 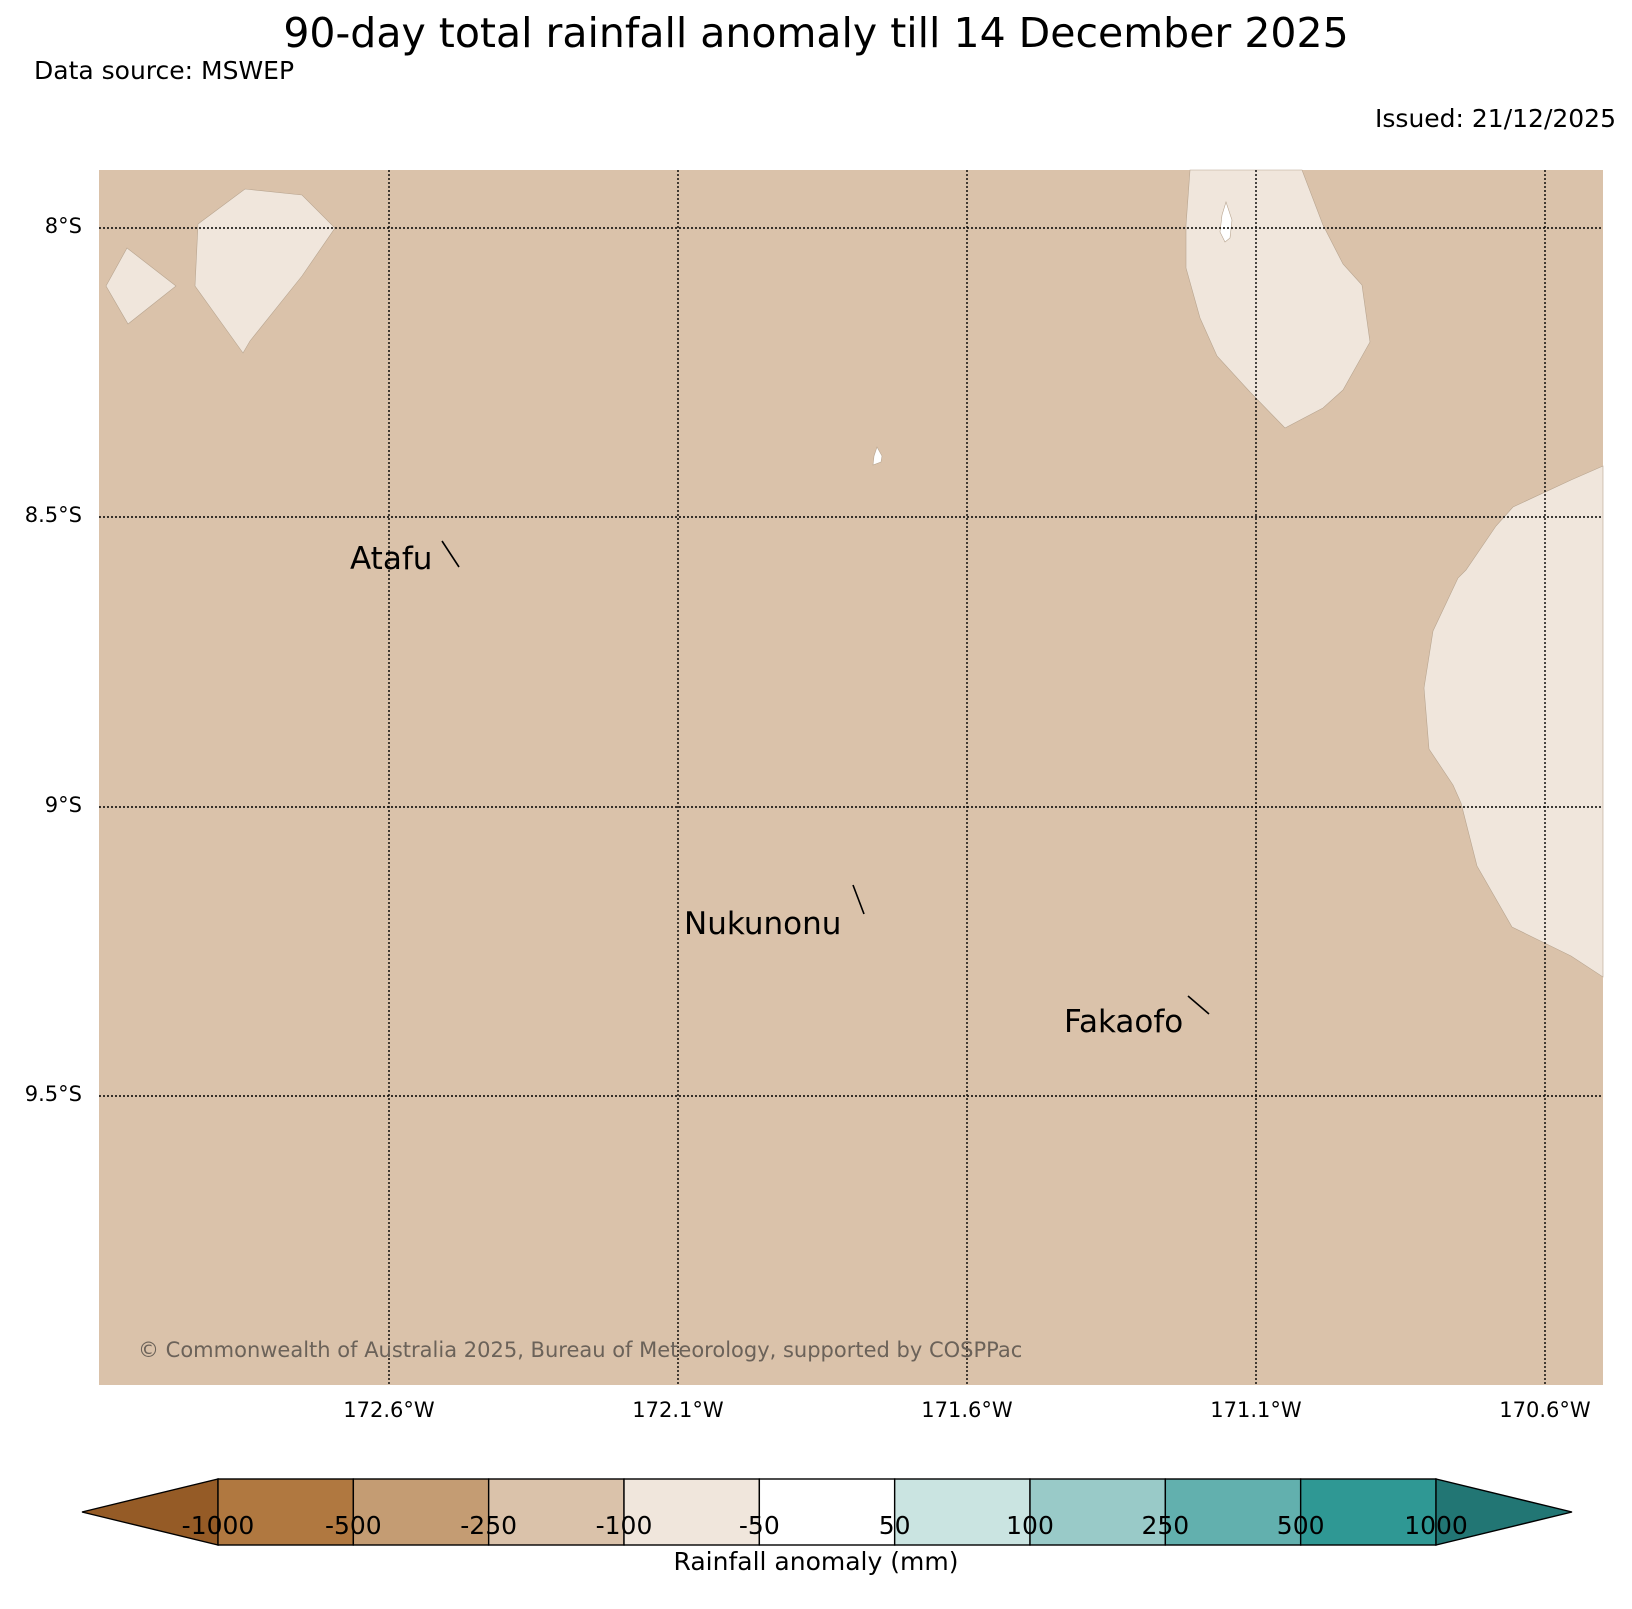 What do you see at coordinates (265, 271) in the screenshot?
I see `anomaly-region-nw-large` at bounding box center [265, 271].